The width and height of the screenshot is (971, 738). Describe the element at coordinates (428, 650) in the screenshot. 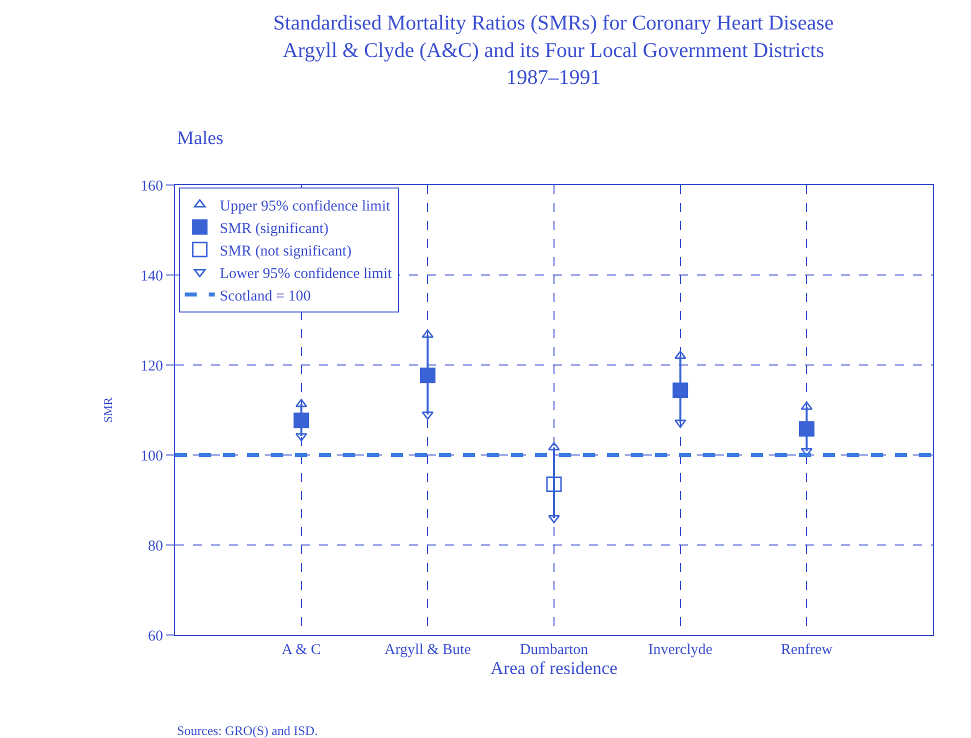

I see `x-tick-label: Argyll & Bute` at that location.